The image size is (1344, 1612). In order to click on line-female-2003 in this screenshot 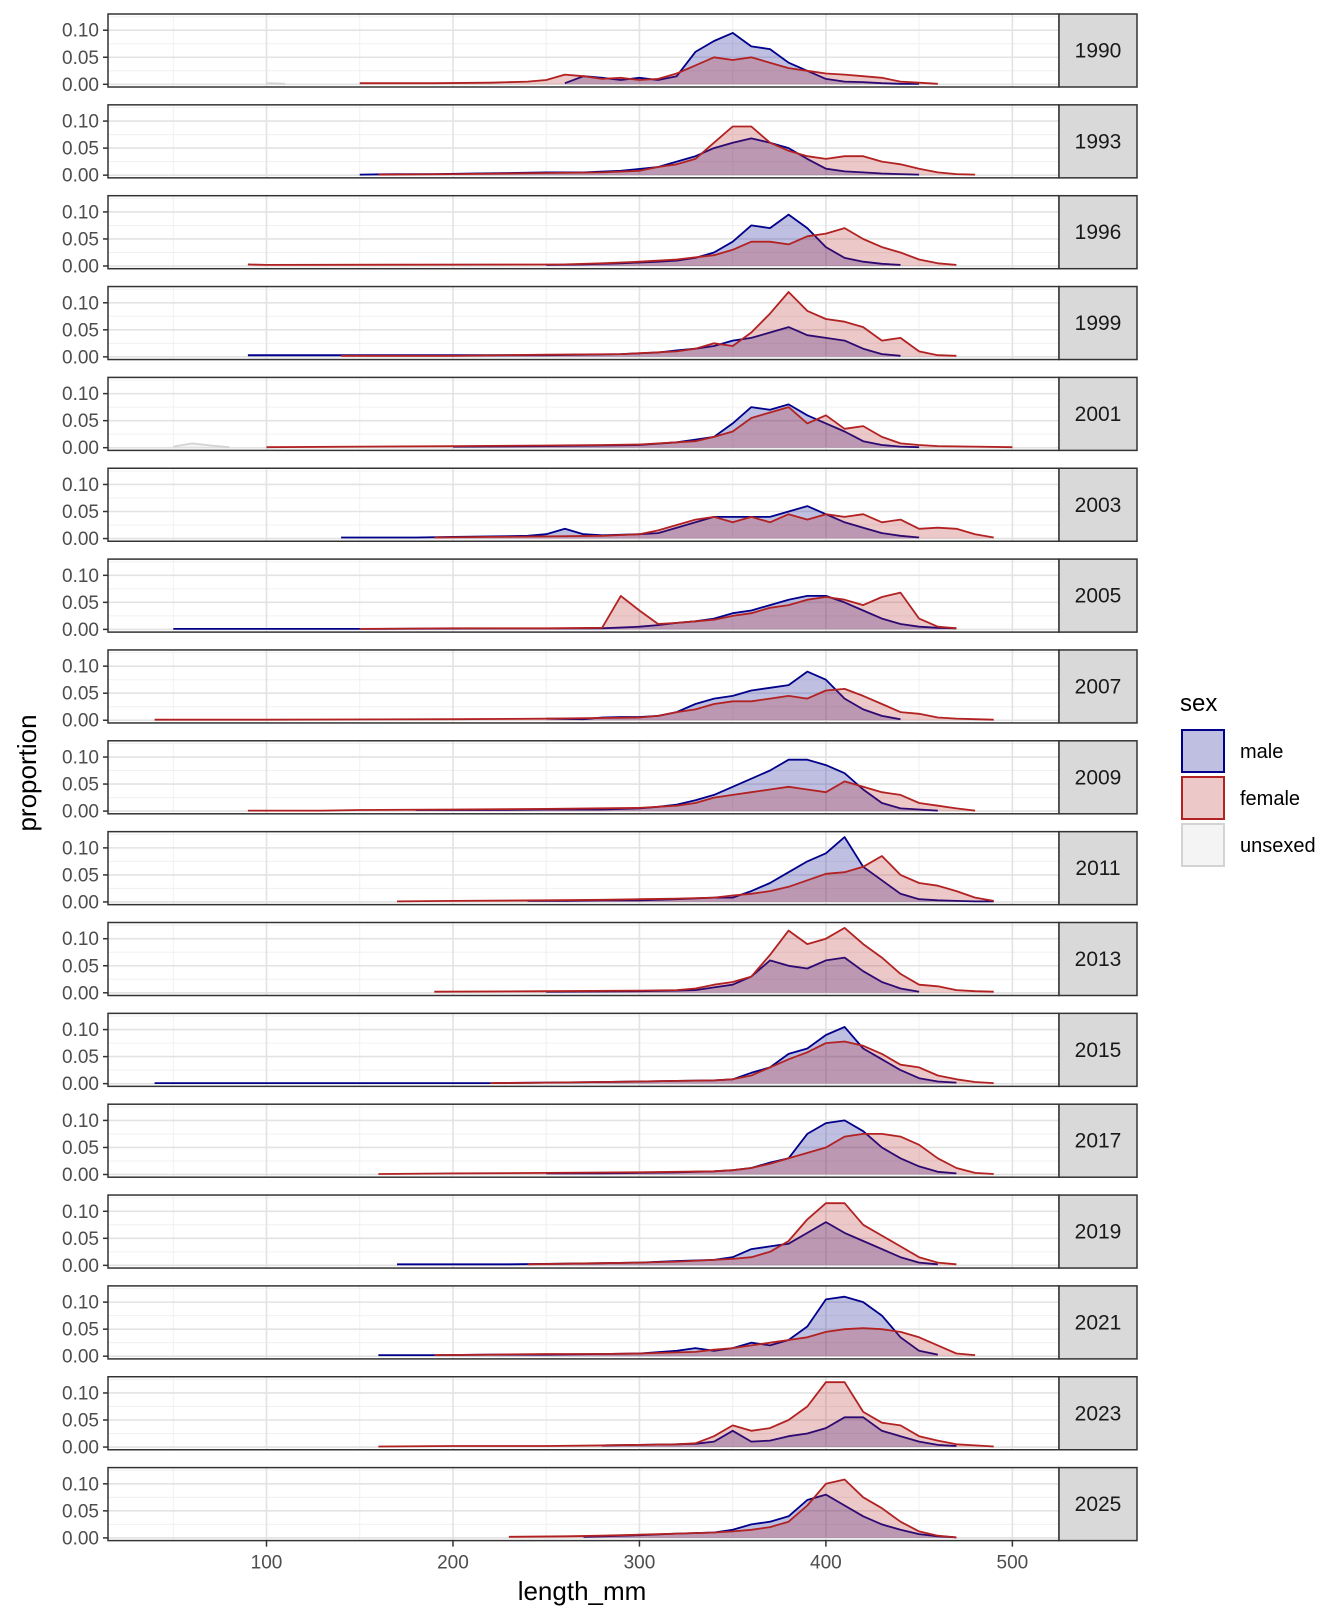, I will do `click(714, 526)`.